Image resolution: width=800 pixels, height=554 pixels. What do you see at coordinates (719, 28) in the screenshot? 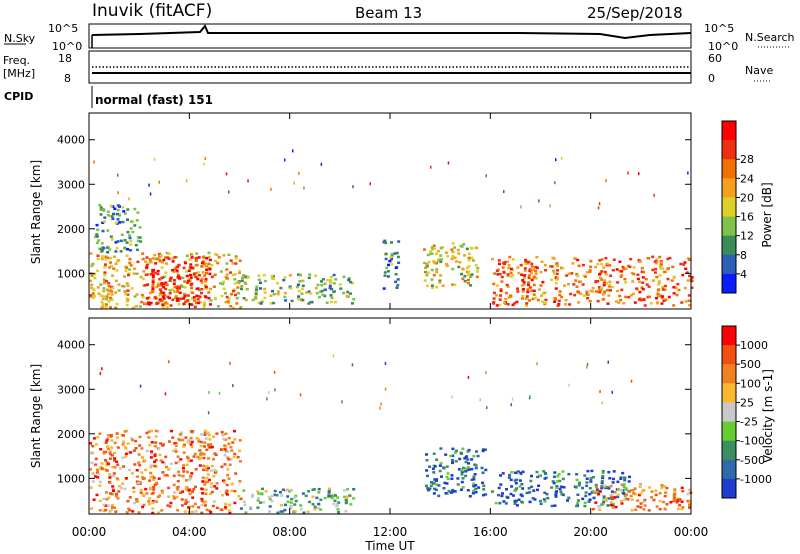
I see `noise-right-tick-top: 10^5` at bounding box center [719, 28].